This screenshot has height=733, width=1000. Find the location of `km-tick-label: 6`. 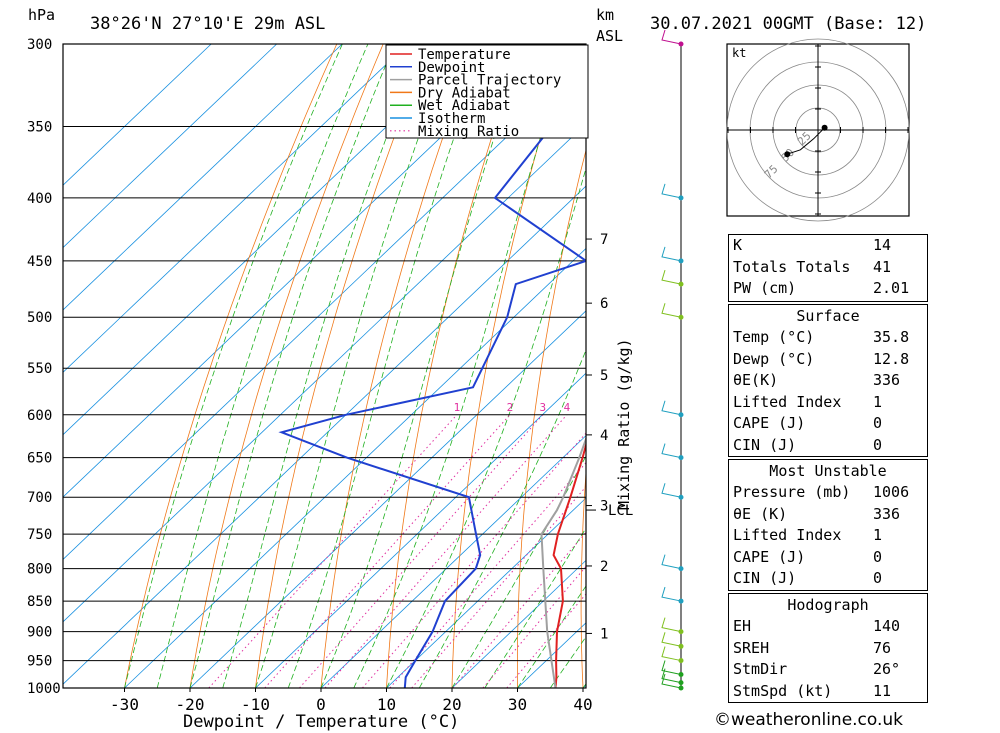

km-tick-label: 6 is located at coordinates (604, 304).